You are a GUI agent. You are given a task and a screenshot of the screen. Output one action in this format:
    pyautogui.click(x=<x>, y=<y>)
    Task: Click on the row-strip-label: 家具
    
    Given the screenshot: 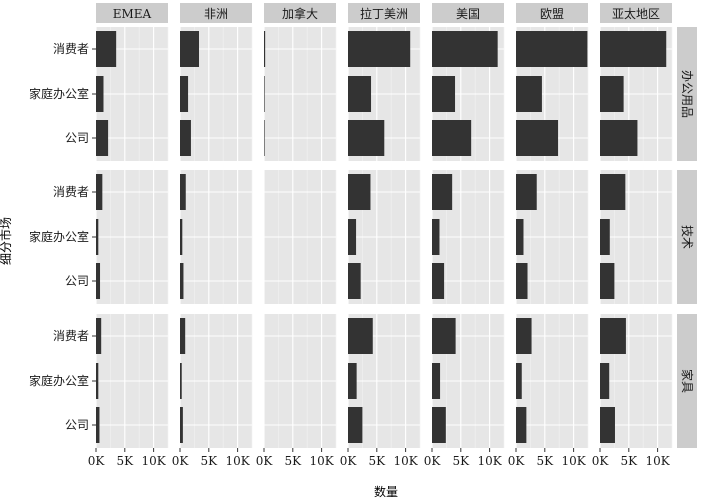 What is the action you would take?
    pyautogui.click(x=687, y=381)
    